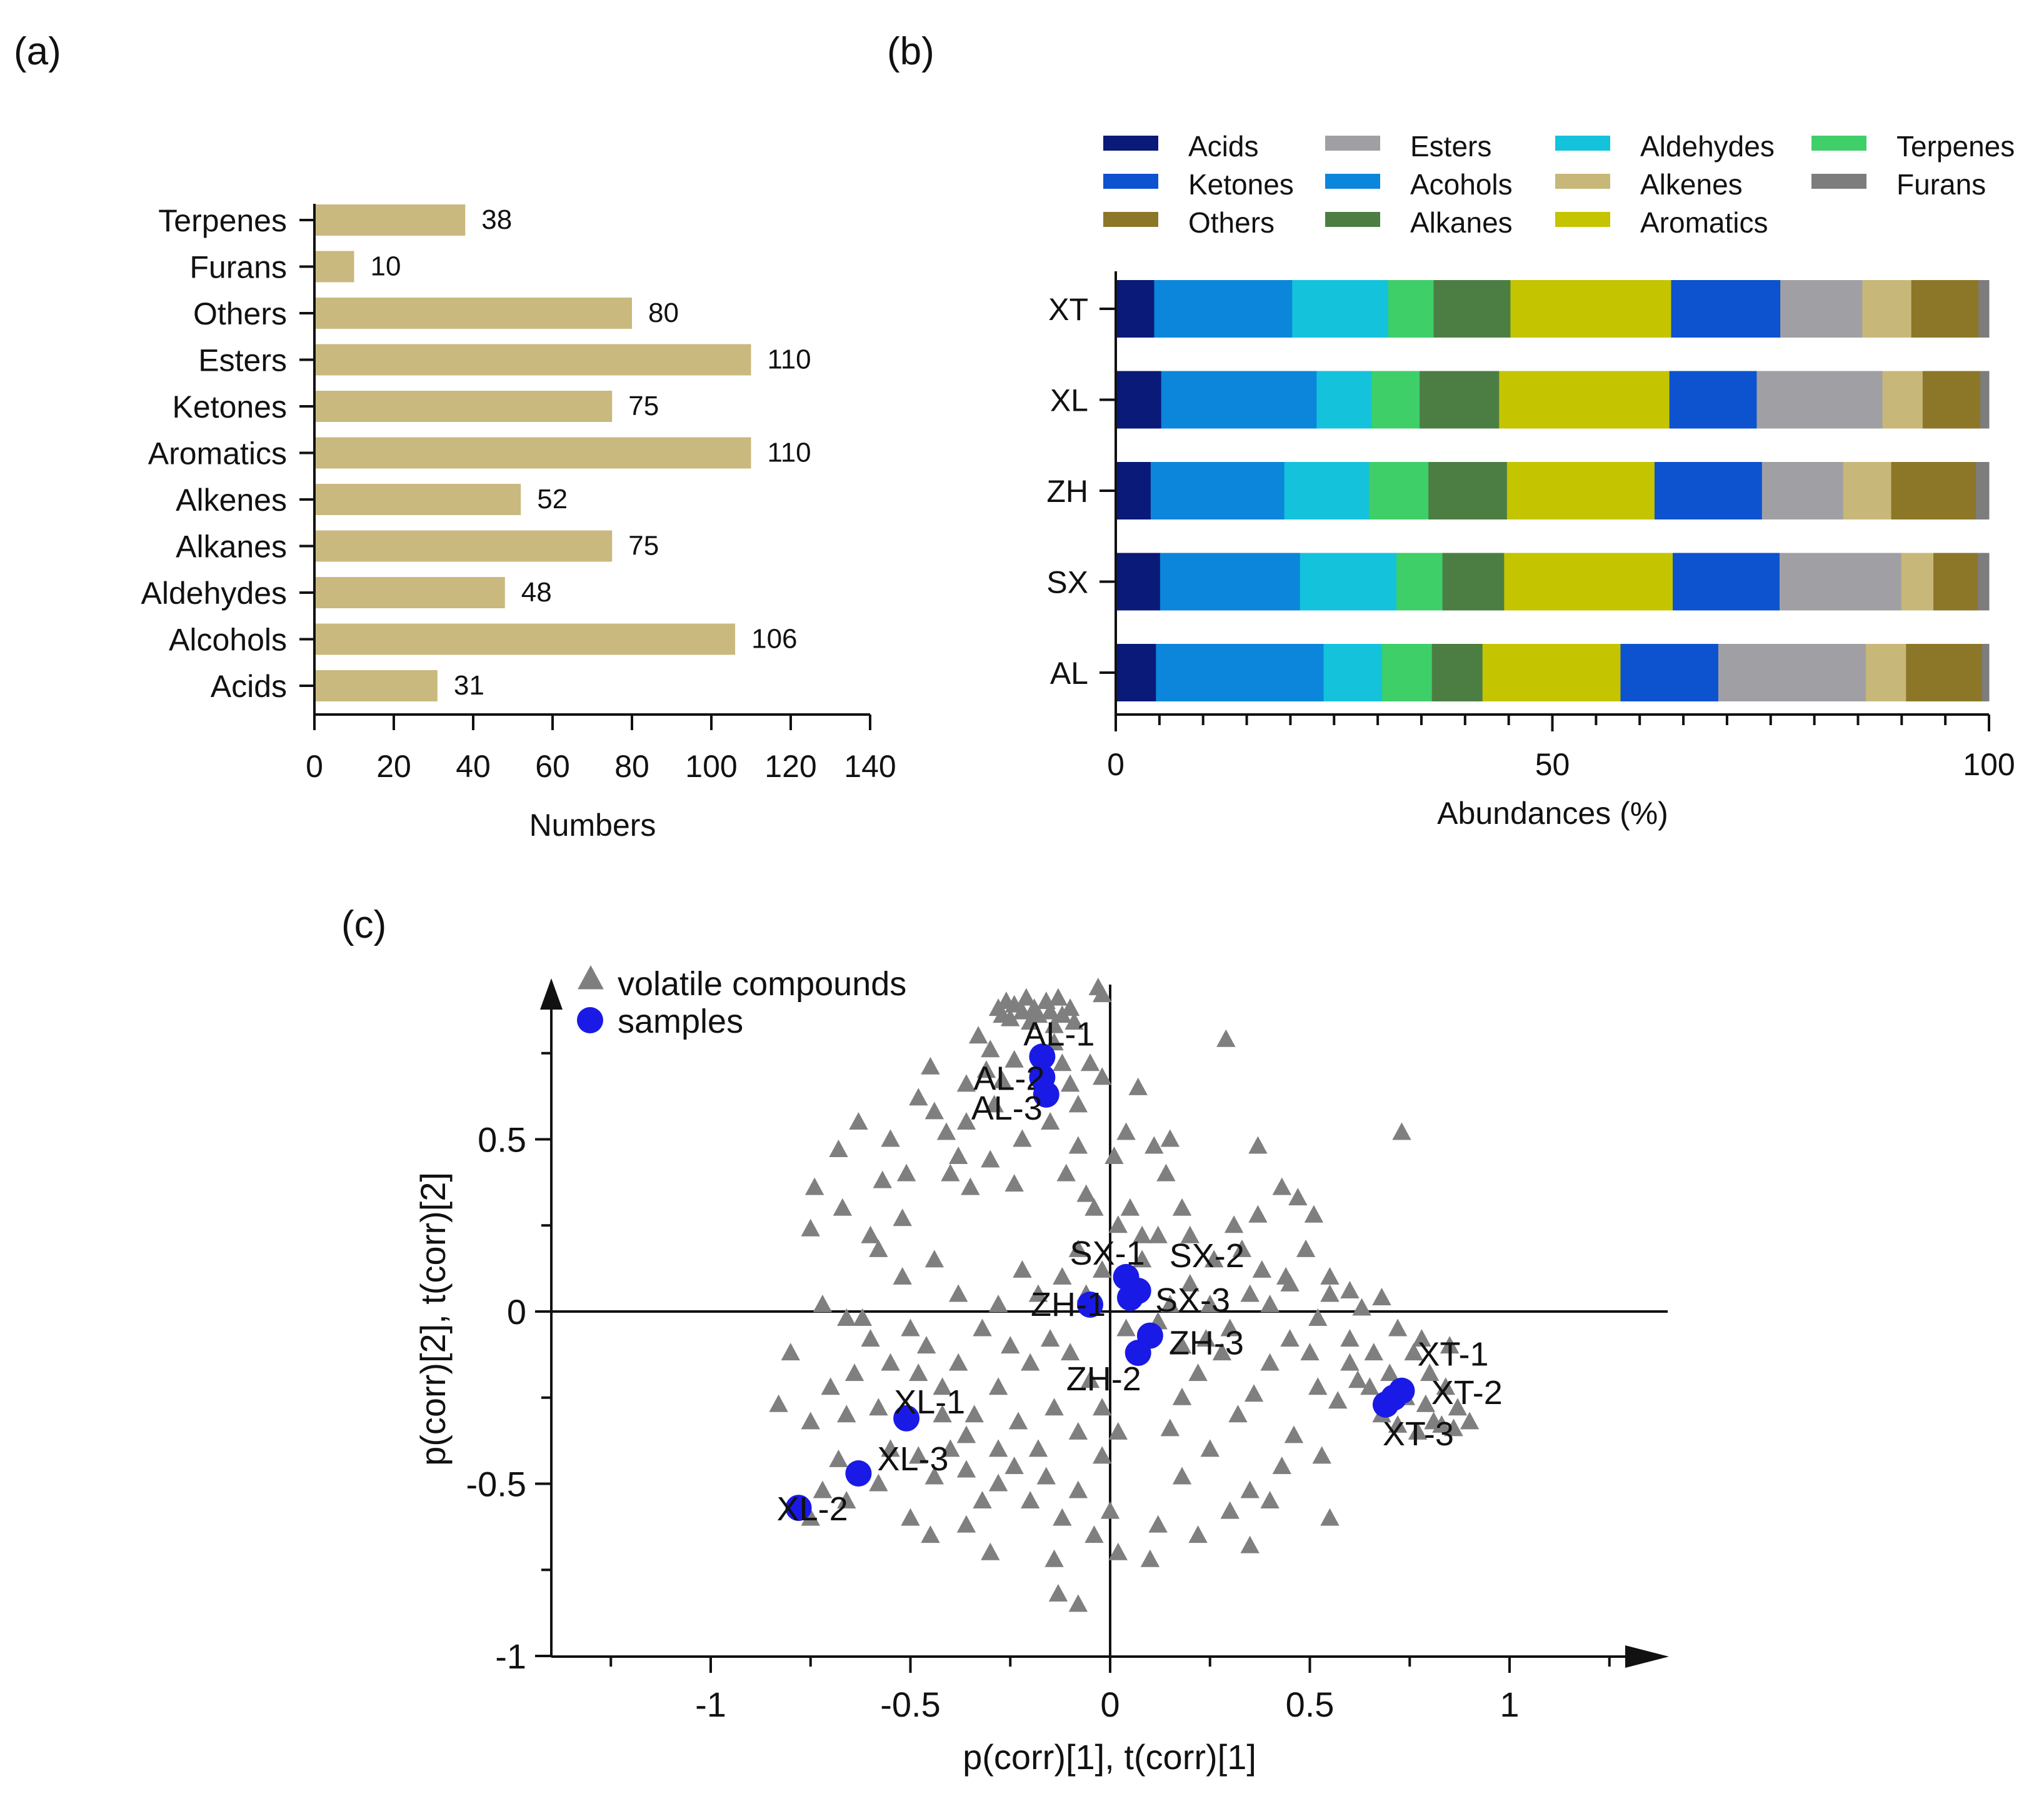 This screenshot has height=1796, width=2044. I want to click on x-tick-label: 0, so click(1116, 764).